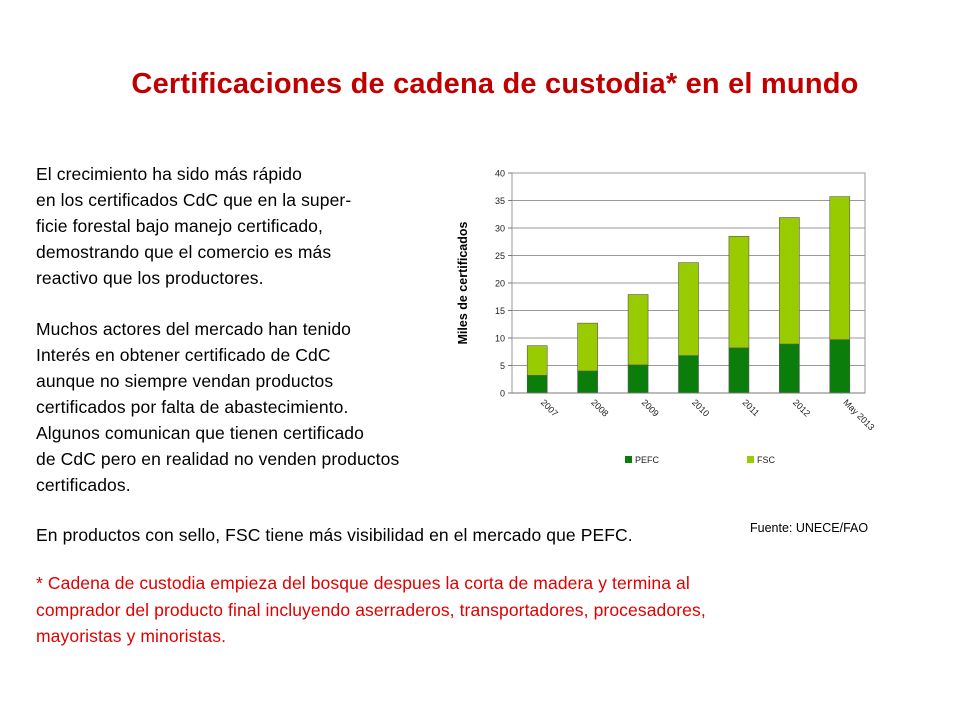 The image size is (960, 720). Describe the element at coordinates (766, 460) in the screenshot. I see `legend-label-fsc: FSC` at that location.